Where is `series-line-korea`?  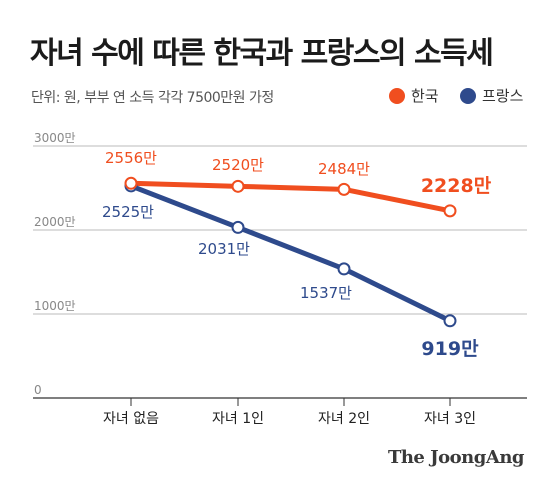 series-line-korea is located at coordinates (290, 197).